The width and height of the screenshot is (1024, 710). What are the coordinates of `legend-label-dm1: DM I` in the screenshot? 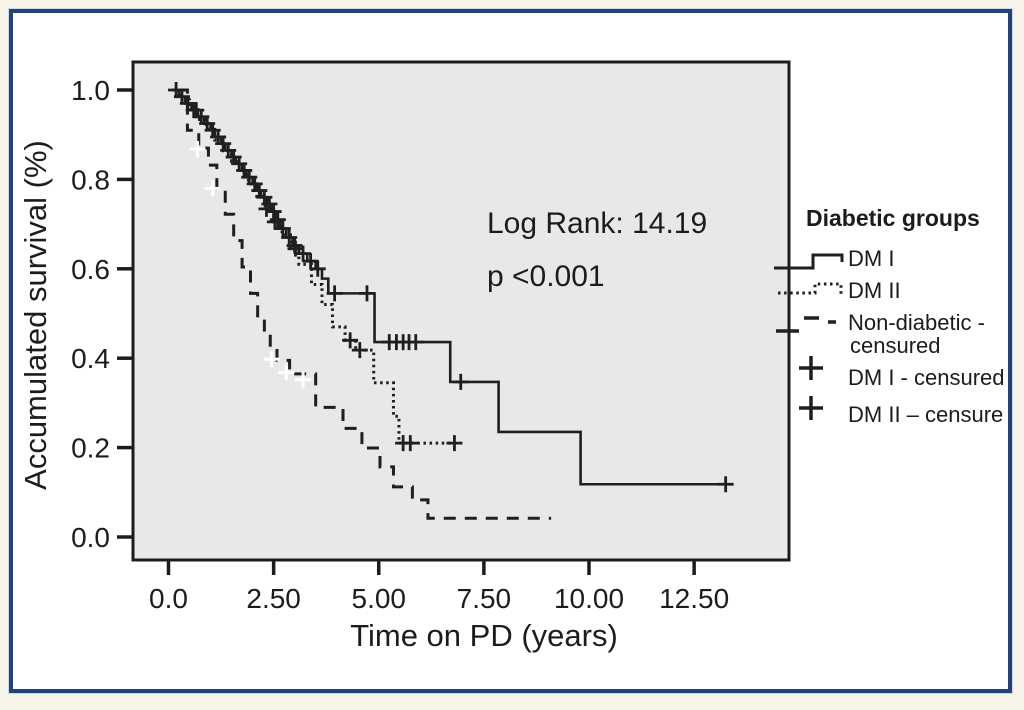 It's located at (871, 258).